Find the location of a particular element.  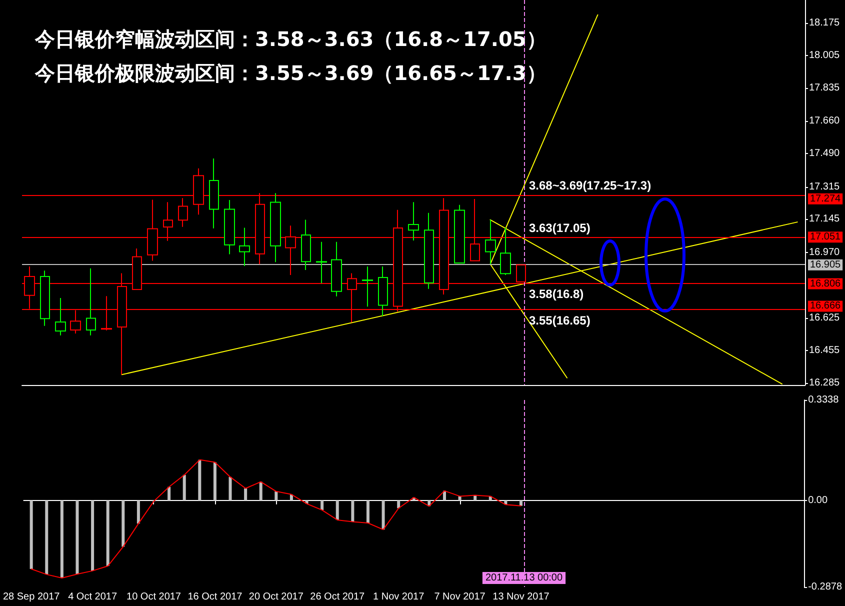

annotation: 3.55(16.65) is located at coordinates (559, 320).